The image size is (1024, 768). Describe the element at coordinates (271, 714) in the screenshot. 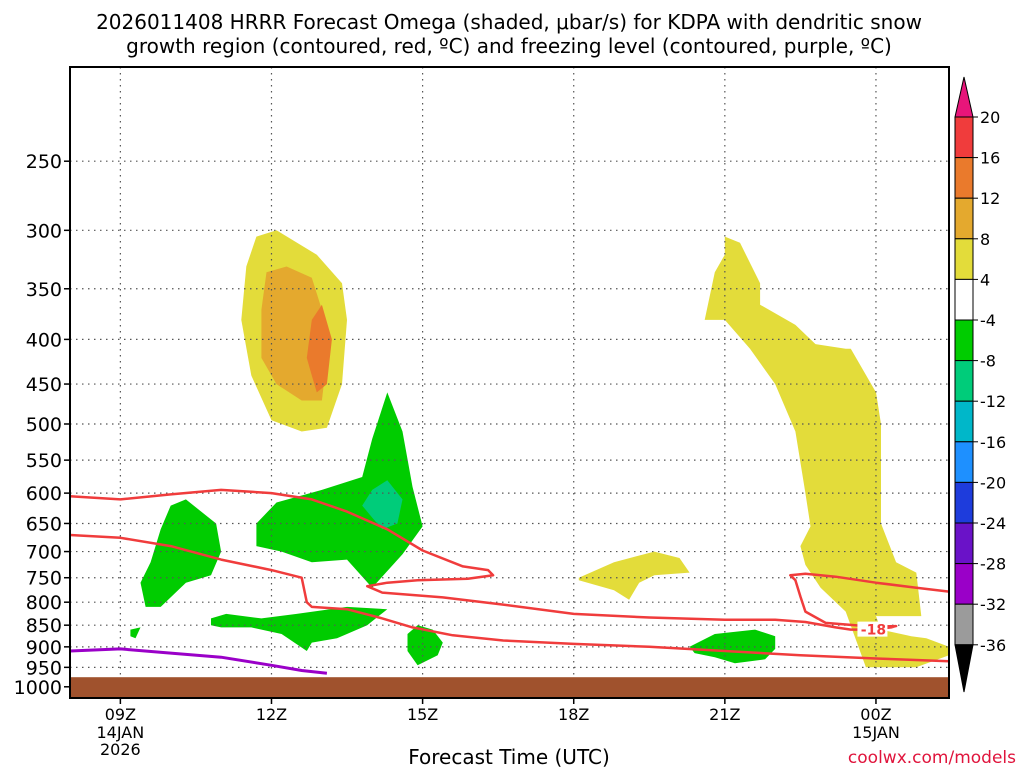

I see `x-tick-label-12Z: 12Z` at that location.